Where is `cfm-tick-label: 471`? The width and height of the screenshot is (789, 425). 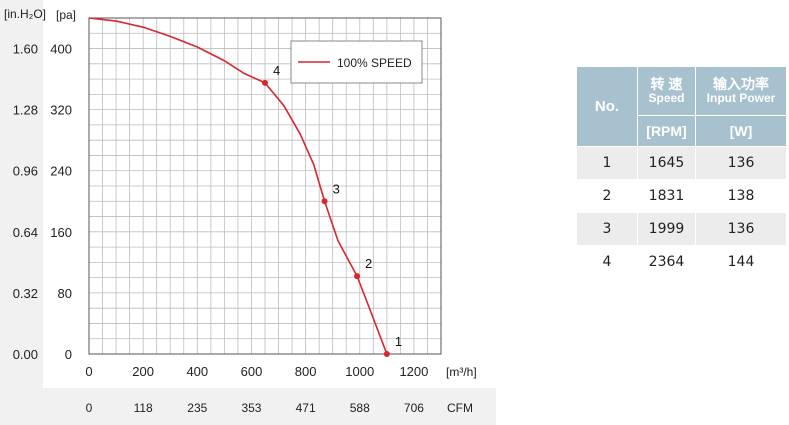
cfm-tick-label: 471 is located at coordinates (306, 408).